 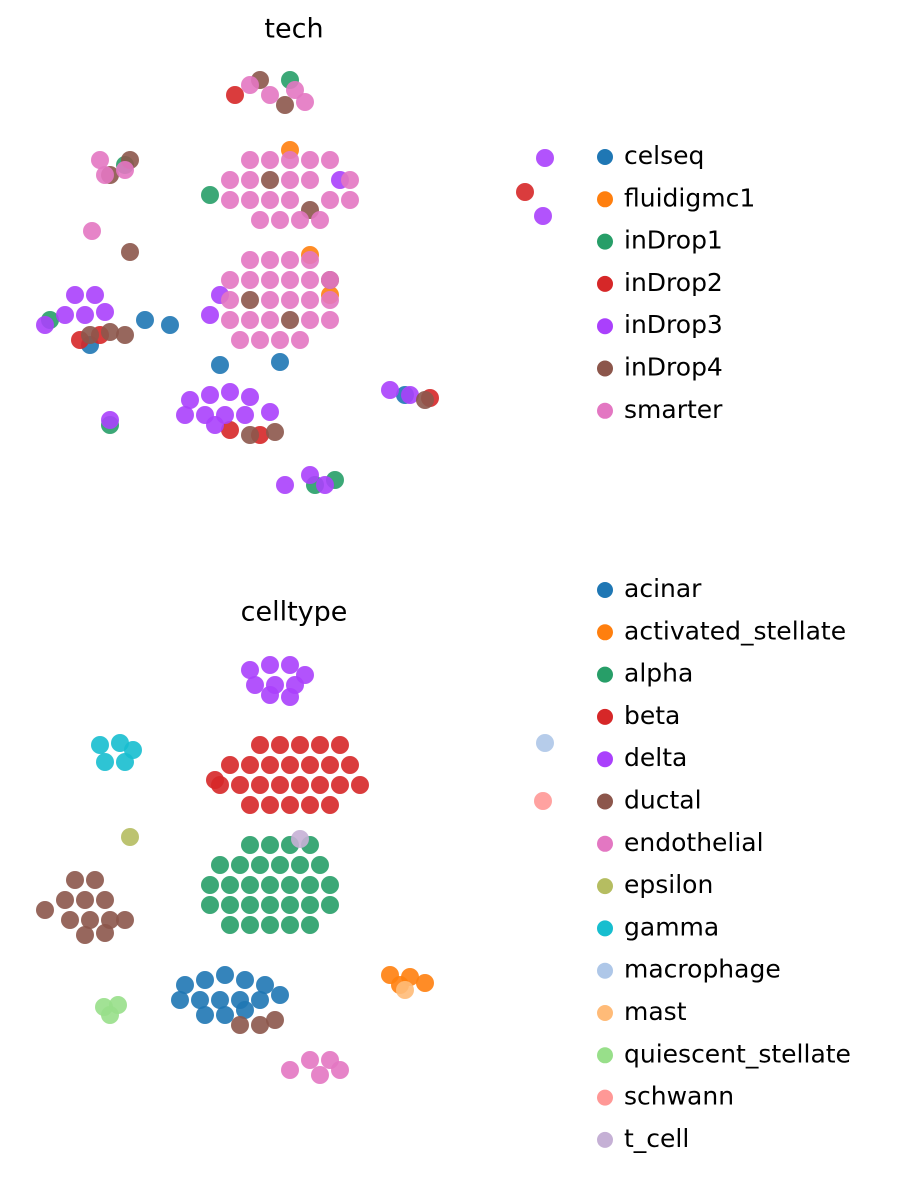 What do you see at coordinates (673, 367) in the screenshot?
I see `legend-label: inDrop4` at bounding box center [673, 367].